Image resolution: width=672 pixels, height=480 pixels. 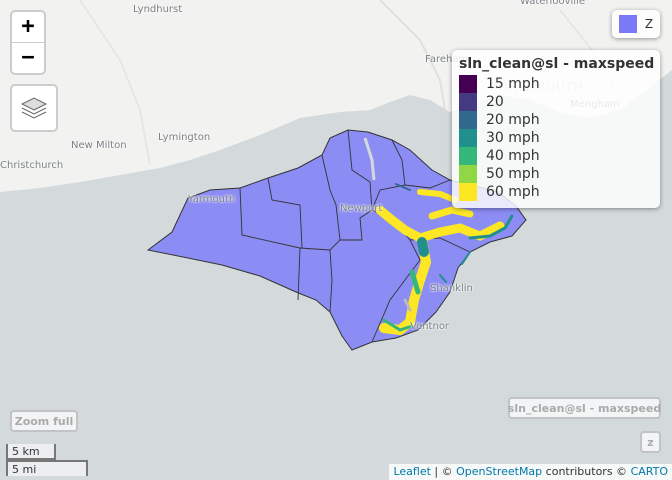 What do you see at coordinates (556, 138) in the screenshot?
I see `legend-item: 30 mph` at bounding box center [556, 138].